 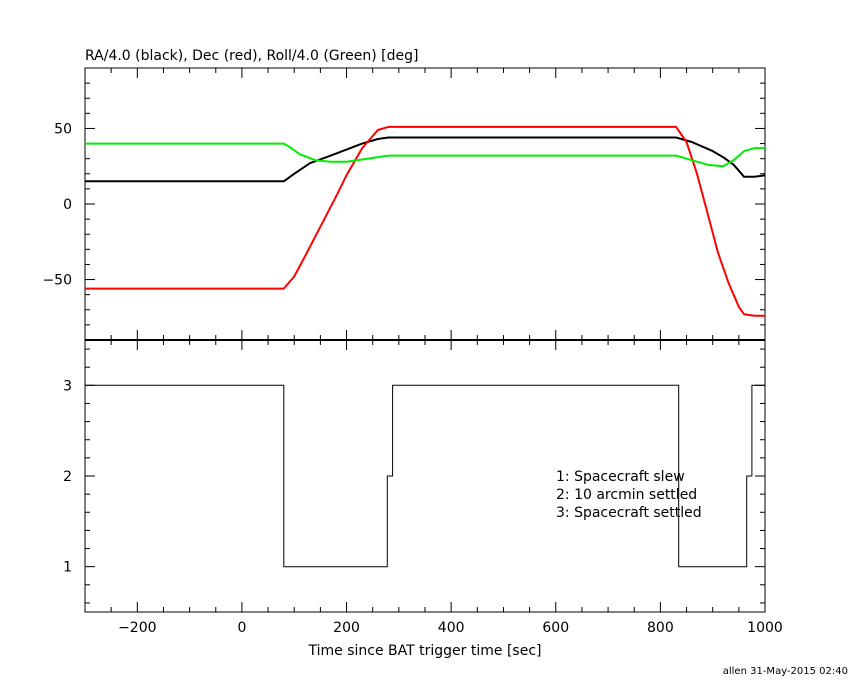 I want to click on legend-item-slew: 1: Spacecraft slew, so click(x=620, y=477).